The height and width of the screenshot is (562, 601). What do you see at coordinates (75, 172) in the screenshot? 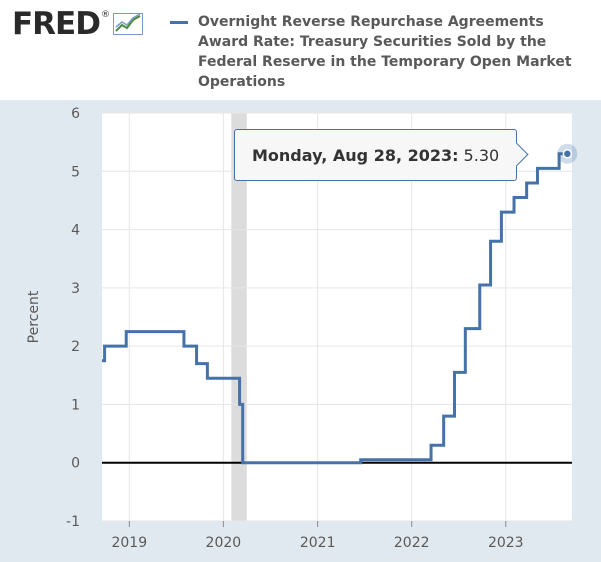
I see `y-tick-label: 5` at bounding box center [75, 172].